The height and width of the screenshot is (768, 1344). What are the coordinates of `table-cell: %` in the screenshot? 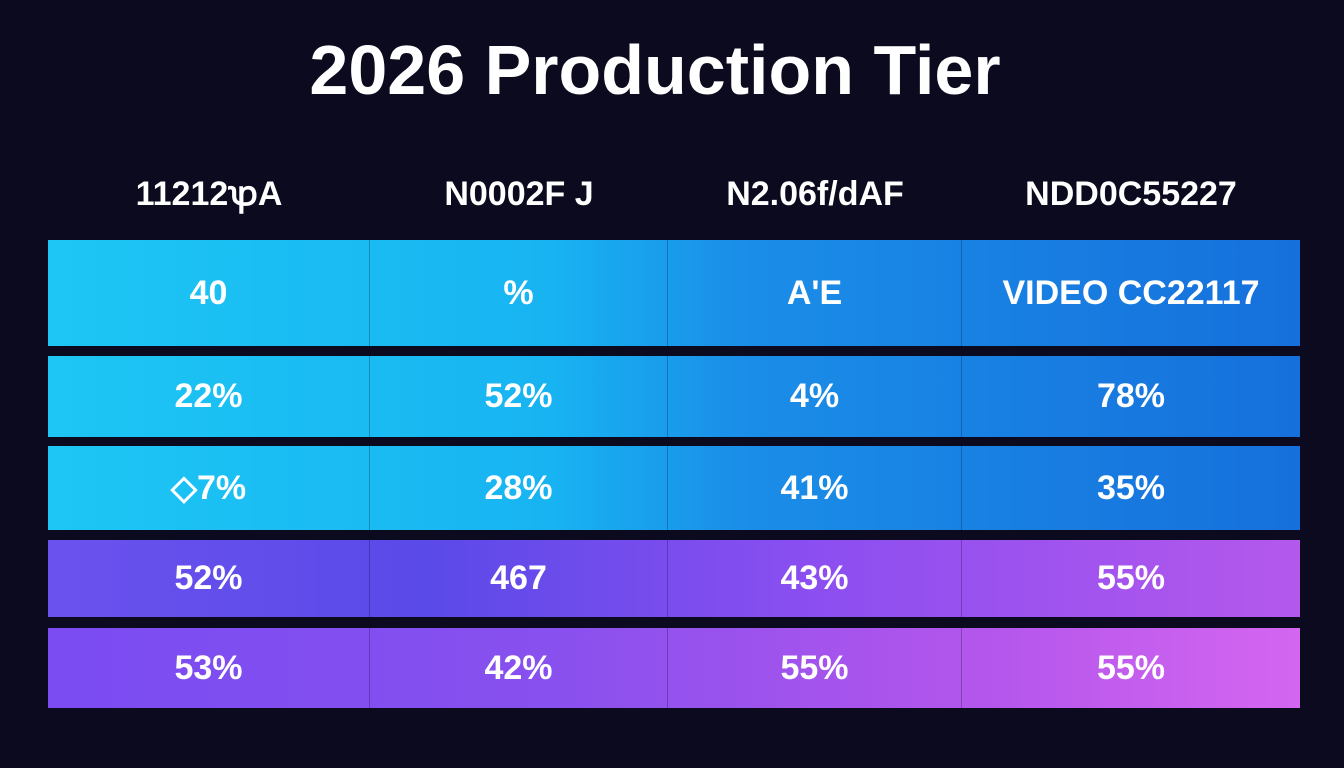 It's located at (519, 293).